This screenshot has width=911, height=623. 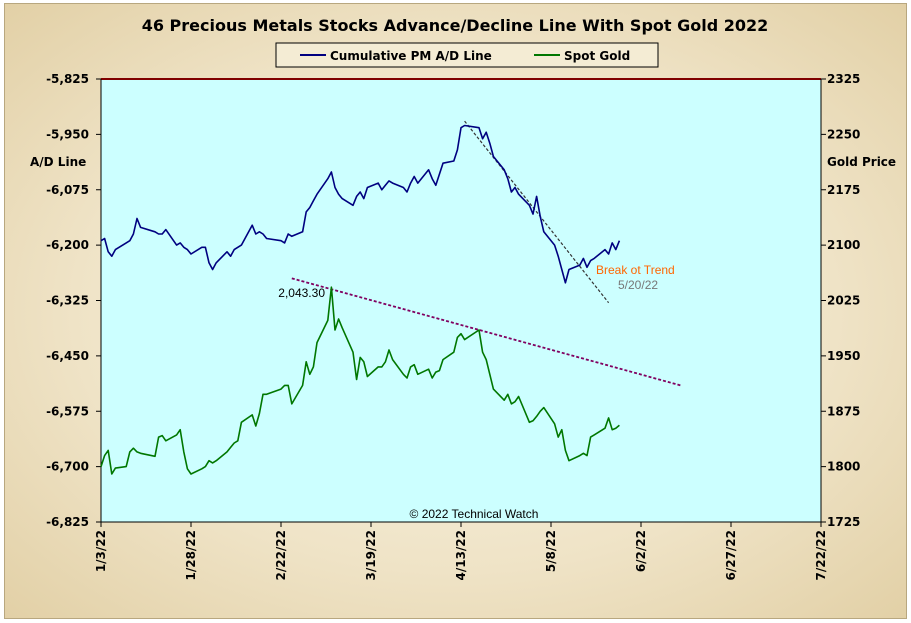 What do you see at coordinates (843, 245) in the screenshot?
I see `right-tick-label: 2100` at bounding box center [843, 245].